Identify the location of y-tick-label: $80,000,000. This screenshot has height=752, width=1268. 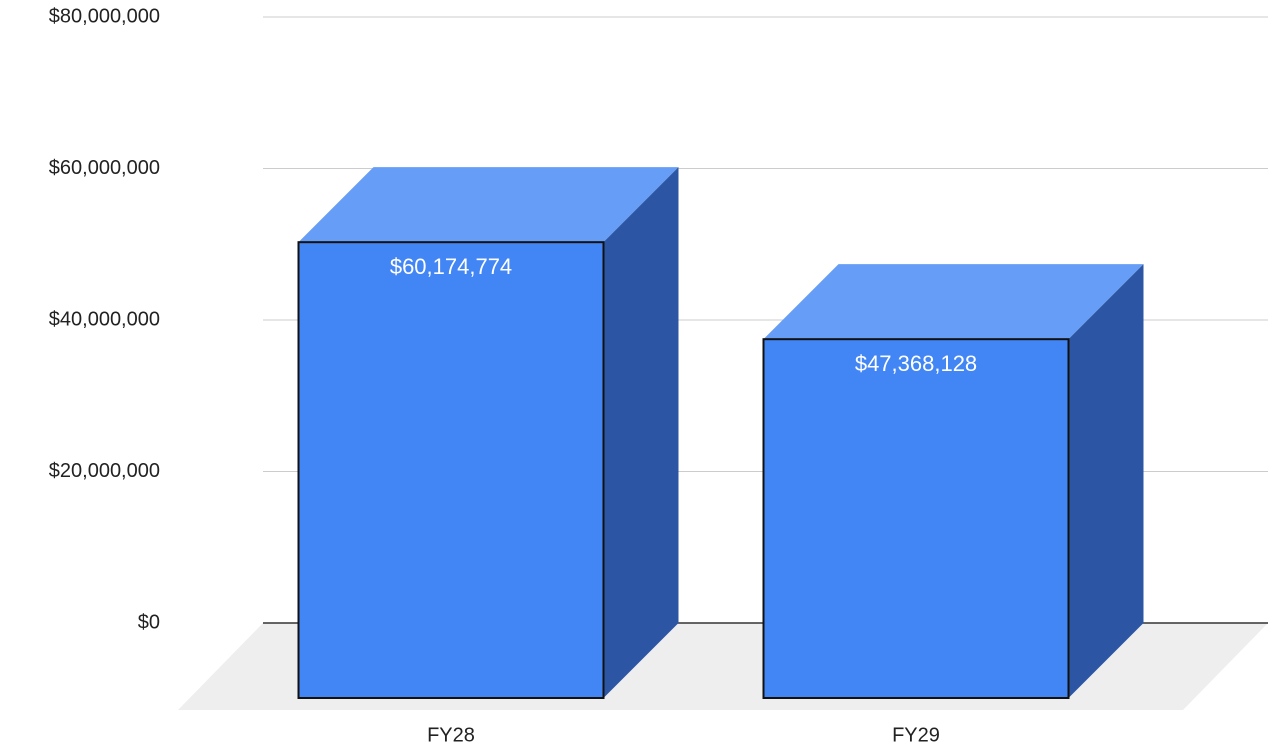
(104, 16).